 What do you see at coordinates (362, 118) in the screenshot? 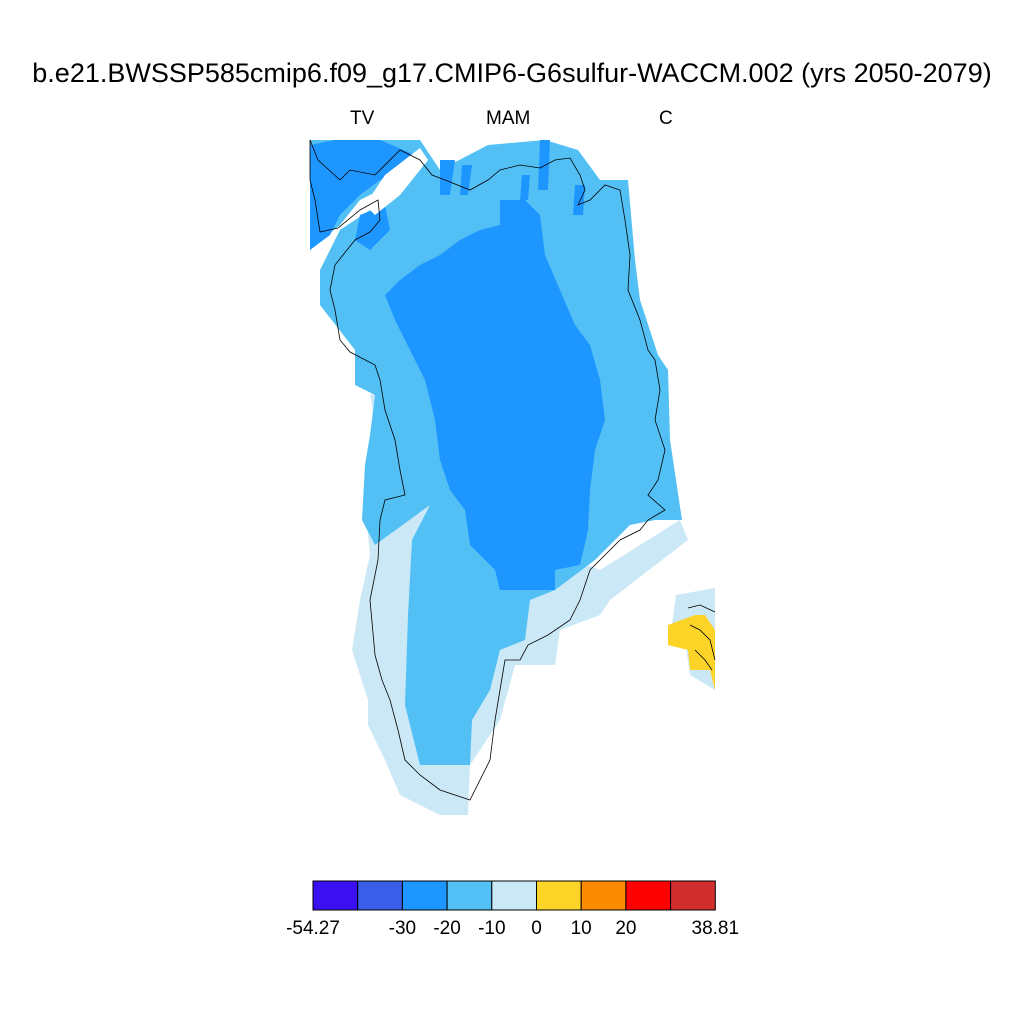
I see `subtitle-left: TV` at bounding box center [362, 118].